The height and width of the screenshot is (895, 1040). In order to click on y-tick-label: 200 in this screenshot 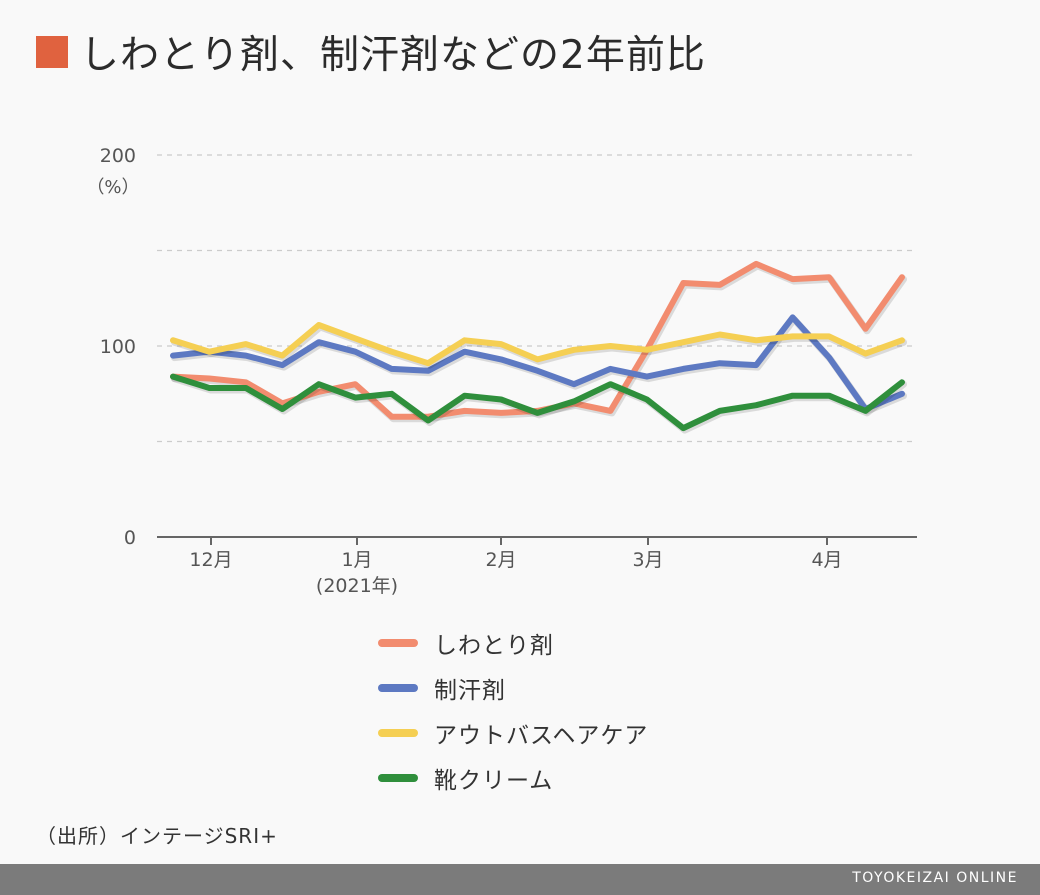, I will do `click(118, 156)`.